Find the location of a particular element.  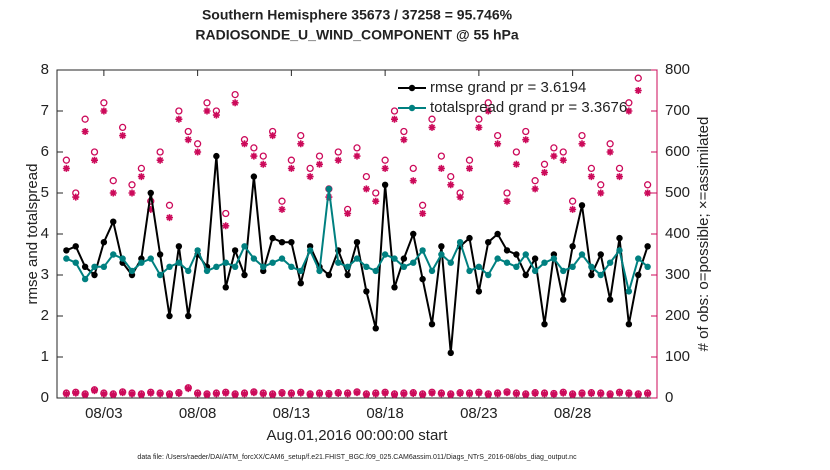

x-tick-label: 08/28 is located at coordinates (573, 413).